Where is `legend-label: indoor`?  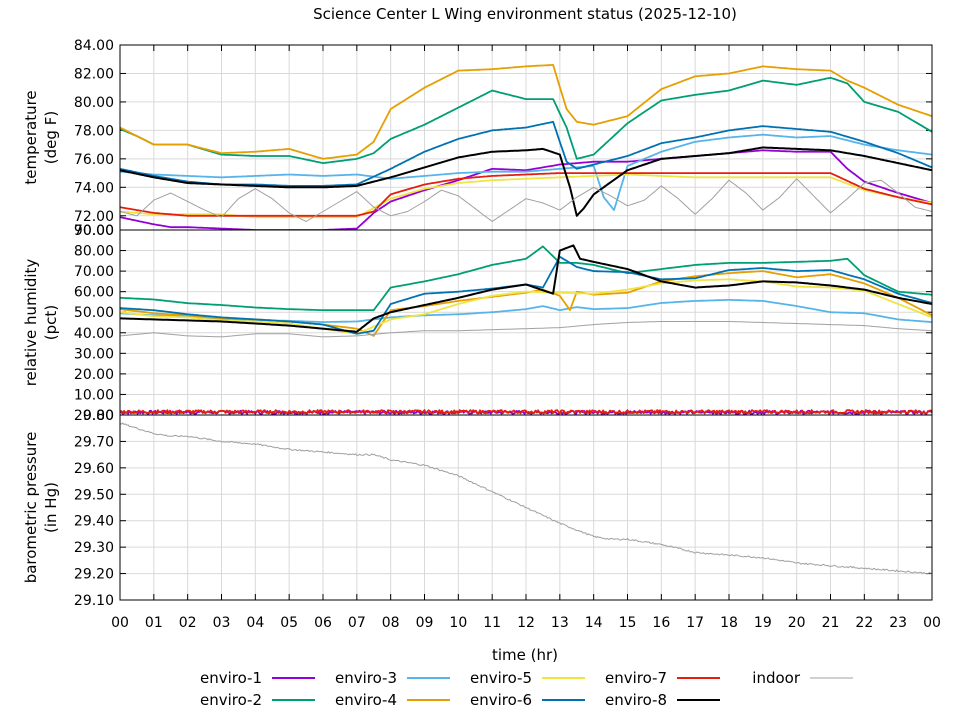
legend-label: indoor is located at coordinates (776, 678).